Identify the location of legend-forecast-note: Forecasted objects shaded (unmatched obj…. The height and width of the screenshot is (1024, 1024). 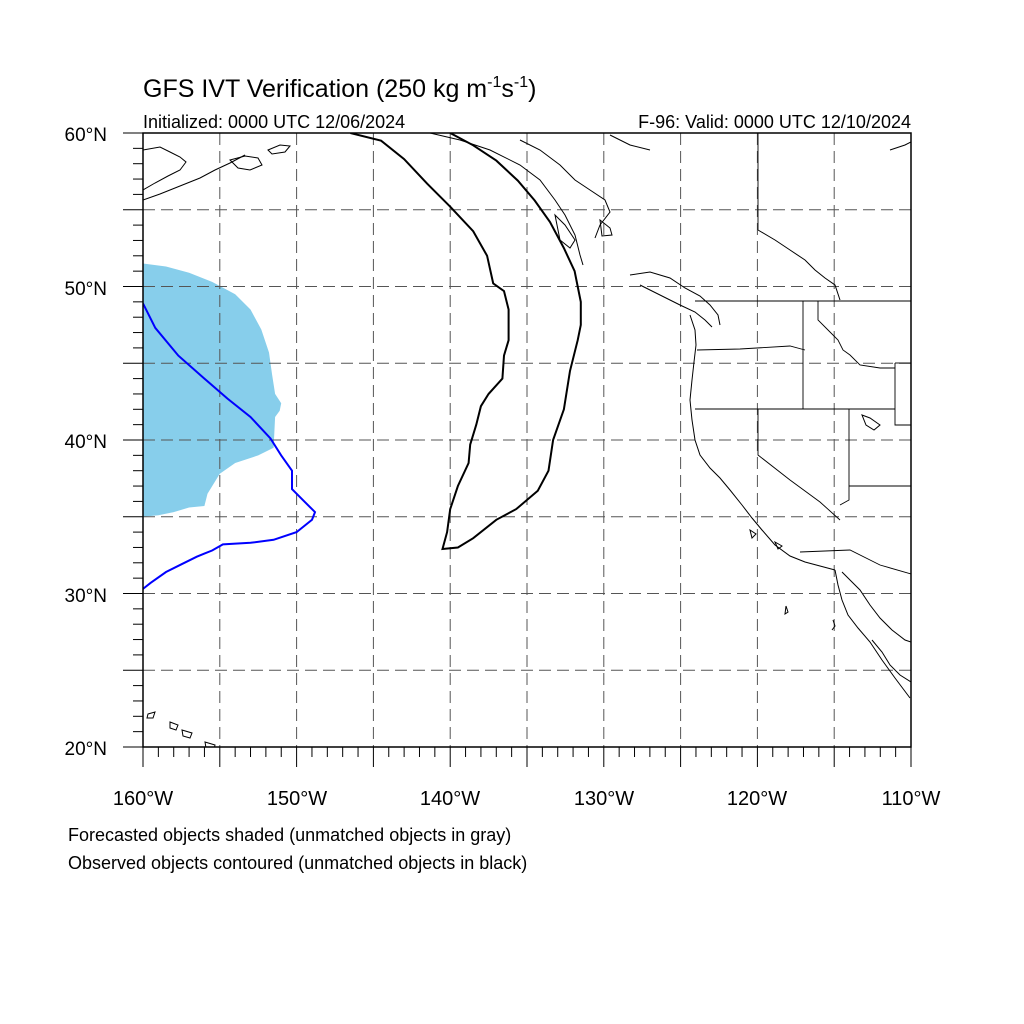
(290, 835).